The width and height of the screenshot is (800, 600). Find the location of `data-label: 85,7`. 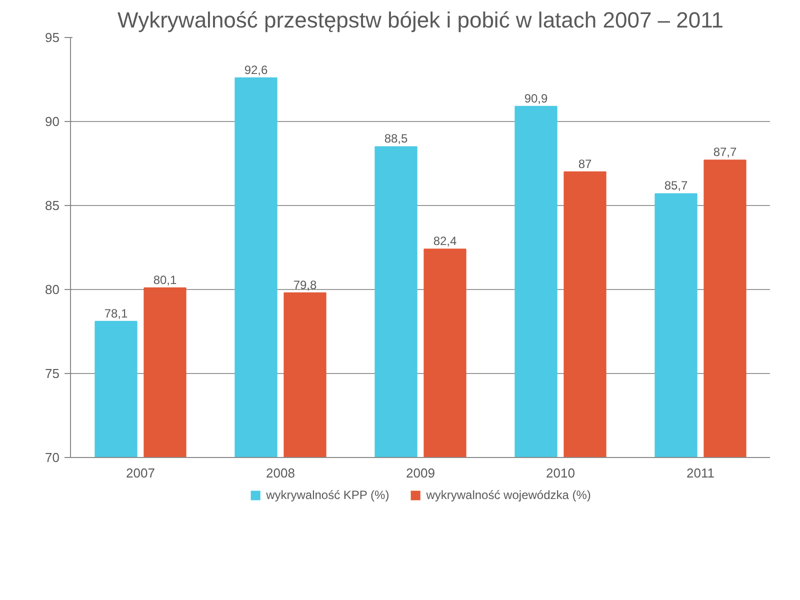

data-label: 85,7 is located at coordinates (676, 185).